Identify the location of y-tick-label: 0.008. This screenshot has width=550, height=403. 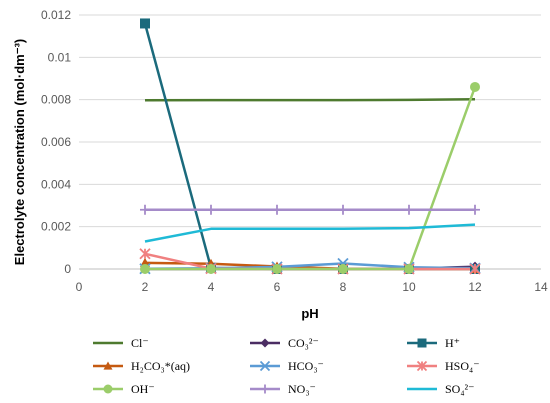
(56, 100).